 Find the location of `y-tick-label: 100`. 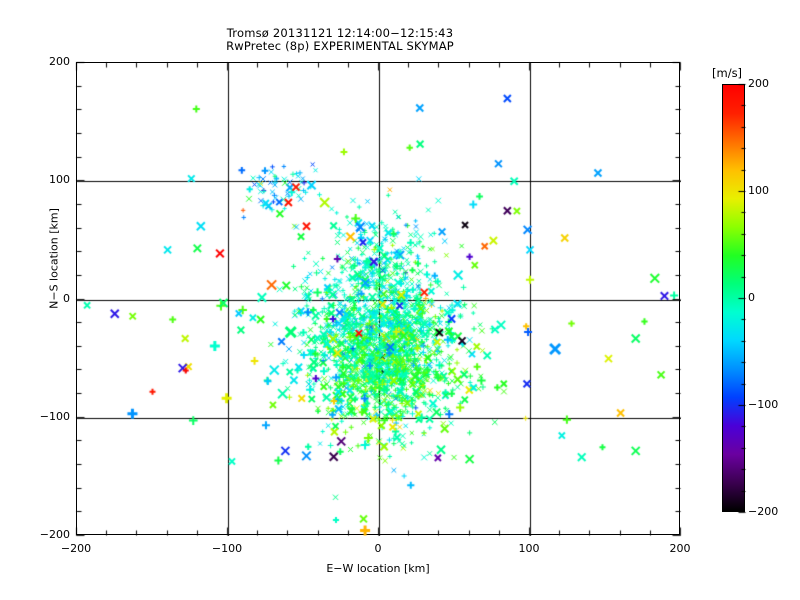

y-tick-label: 100 is located at coordinates (59, 180).